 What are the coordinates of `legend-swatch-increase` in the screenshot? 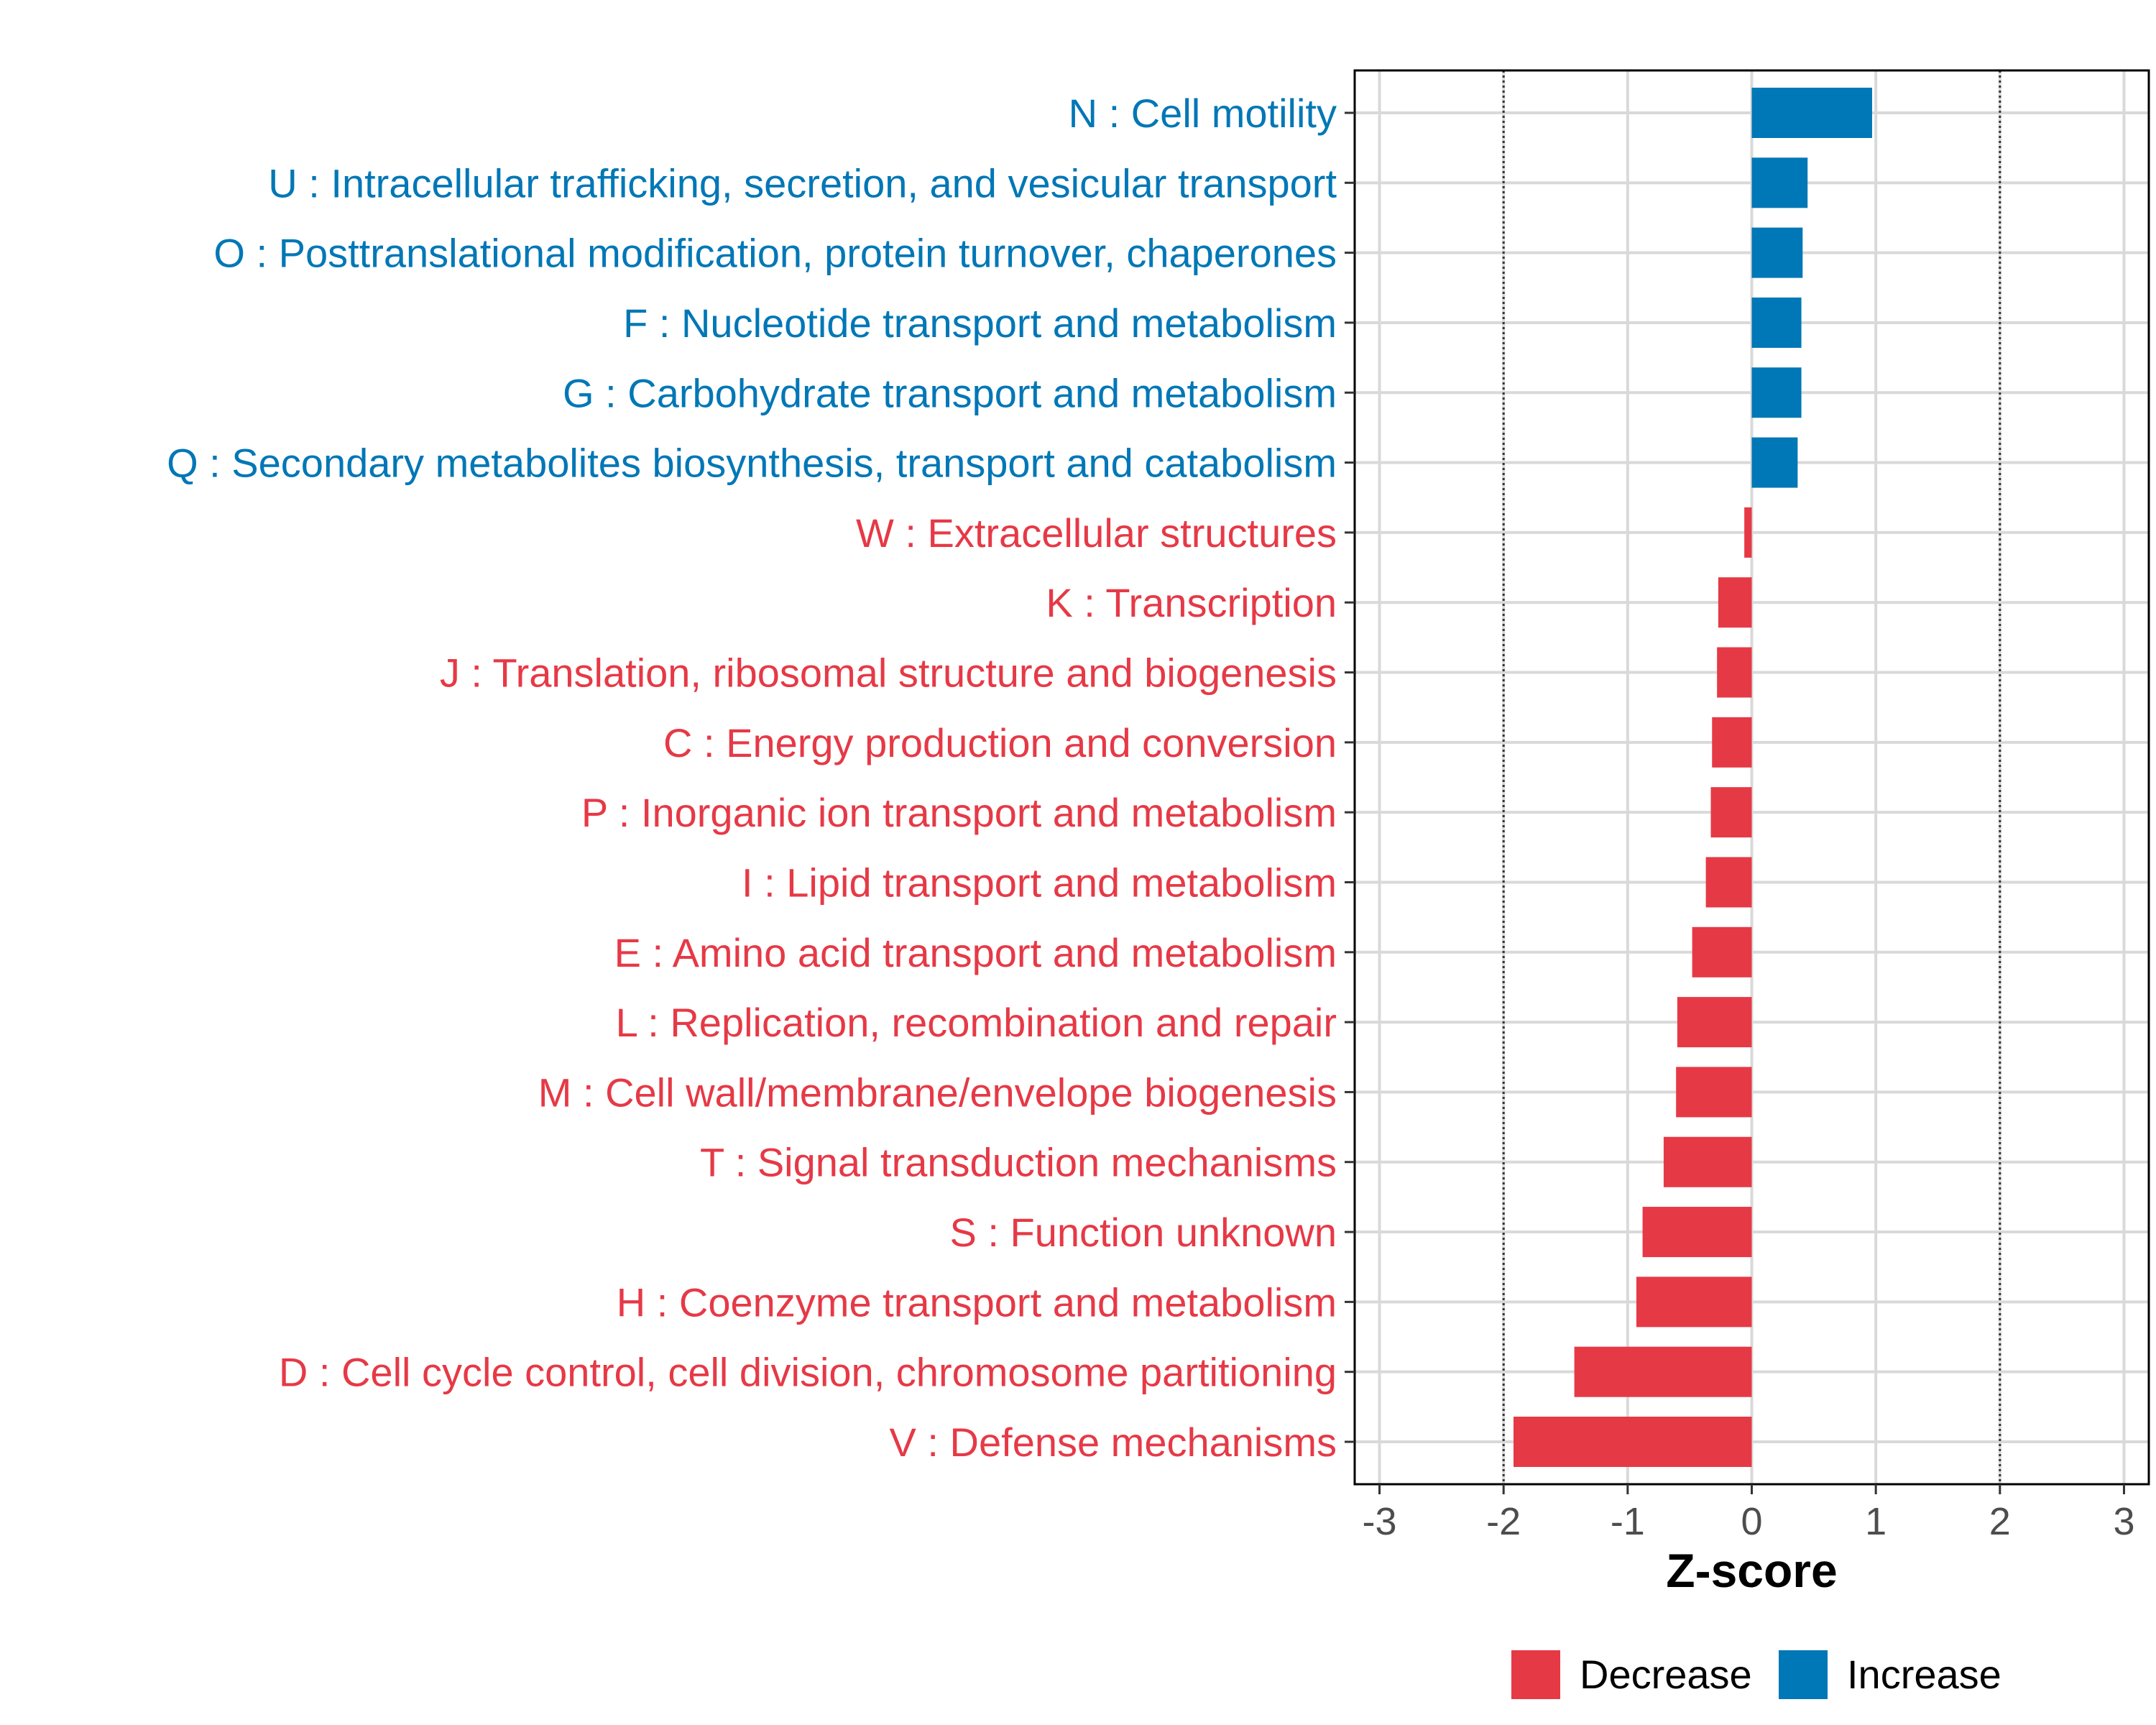 It's located at (1804, 1674).